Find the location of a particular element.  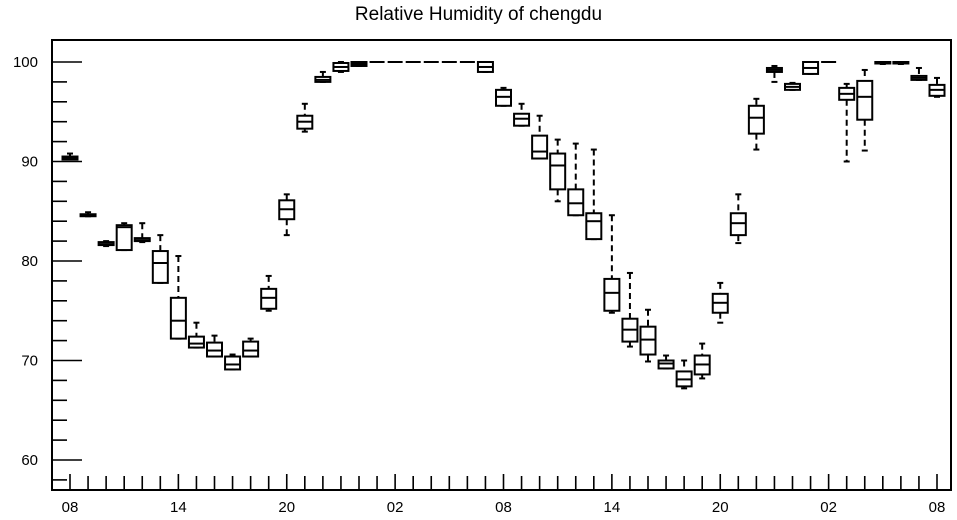

y-tick-label: 60 is located at coordinates (29, 460).